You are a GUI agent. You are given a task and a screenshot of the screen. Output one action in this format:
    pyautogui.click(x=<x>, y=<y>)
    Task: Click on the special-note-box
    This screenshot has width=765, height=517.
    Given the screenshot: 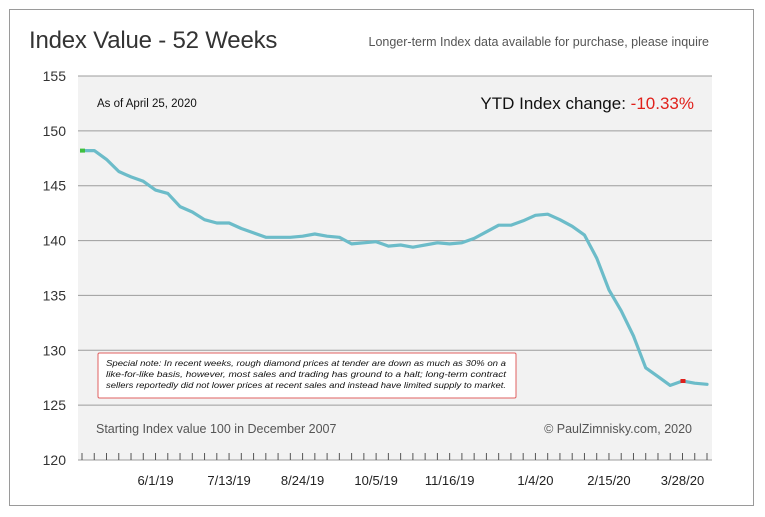 What is the action you would take?
    pyautogui.click(x=307, y=375)
    